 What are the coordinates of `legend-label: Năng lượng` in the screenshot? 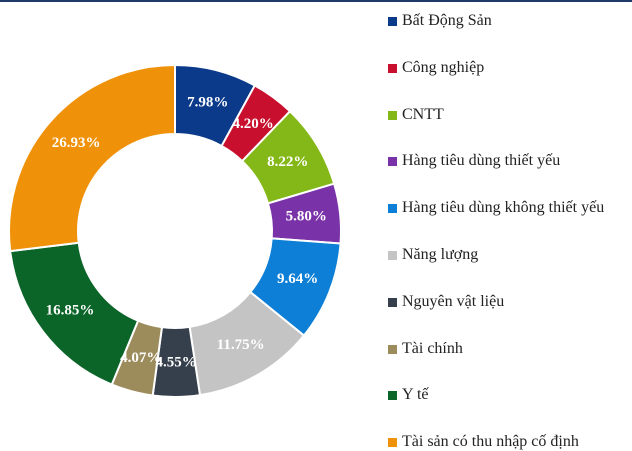 It's located at (440, 254).